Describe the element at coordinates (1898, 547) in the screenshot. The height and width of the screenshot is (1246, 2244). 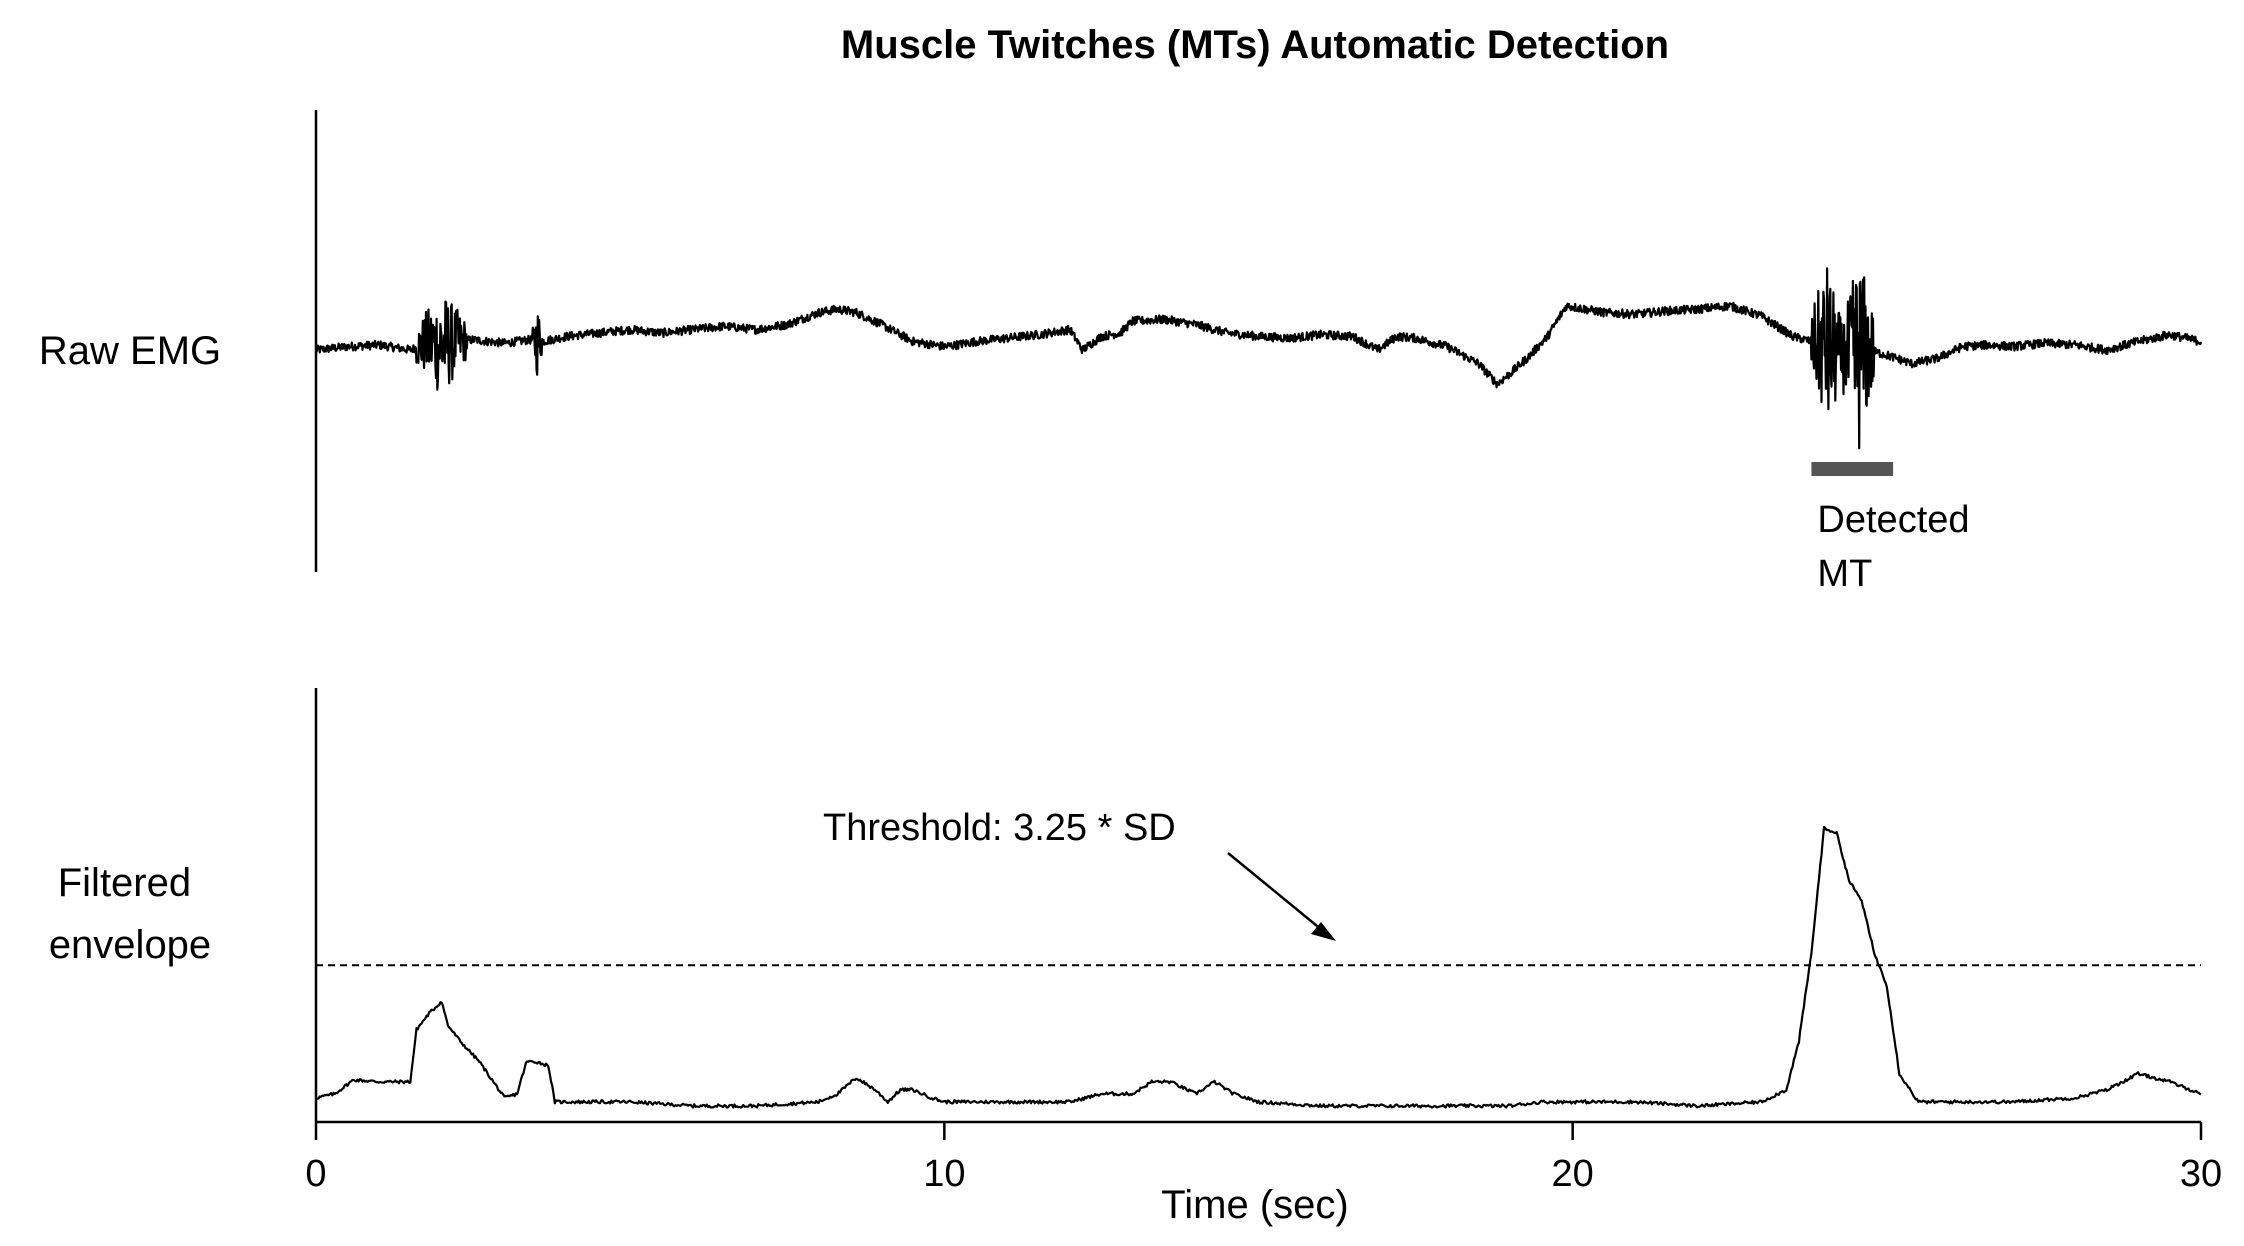
I see `detected-mt-label: Detected MT` at that location.